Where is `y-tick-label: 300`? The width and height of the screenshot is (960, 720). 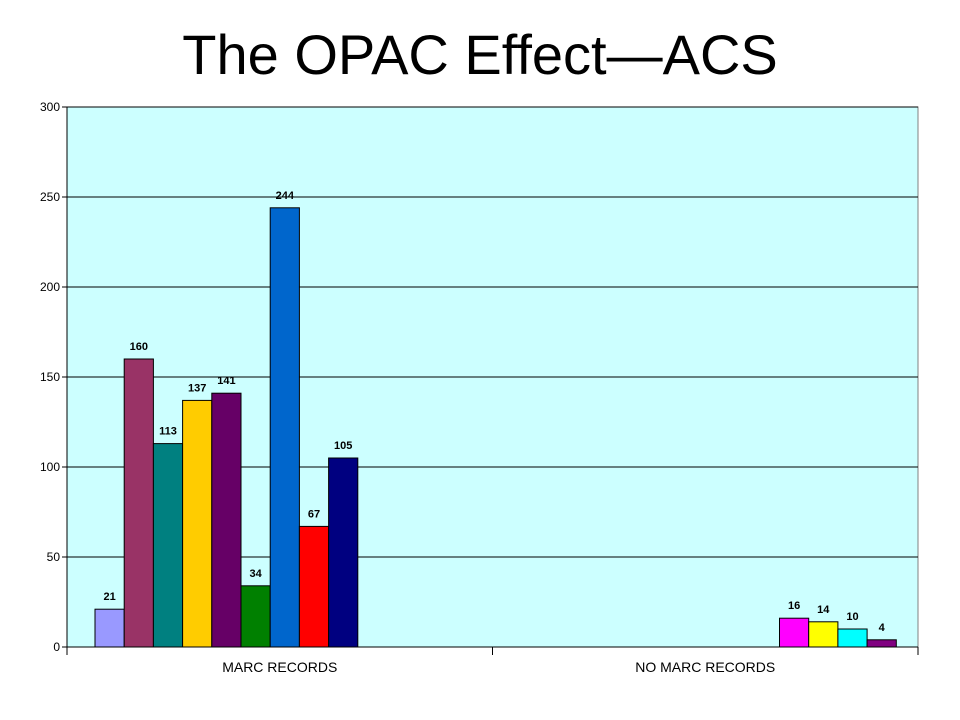
y-tick-label: 300 is located at coordinates (50, 107).